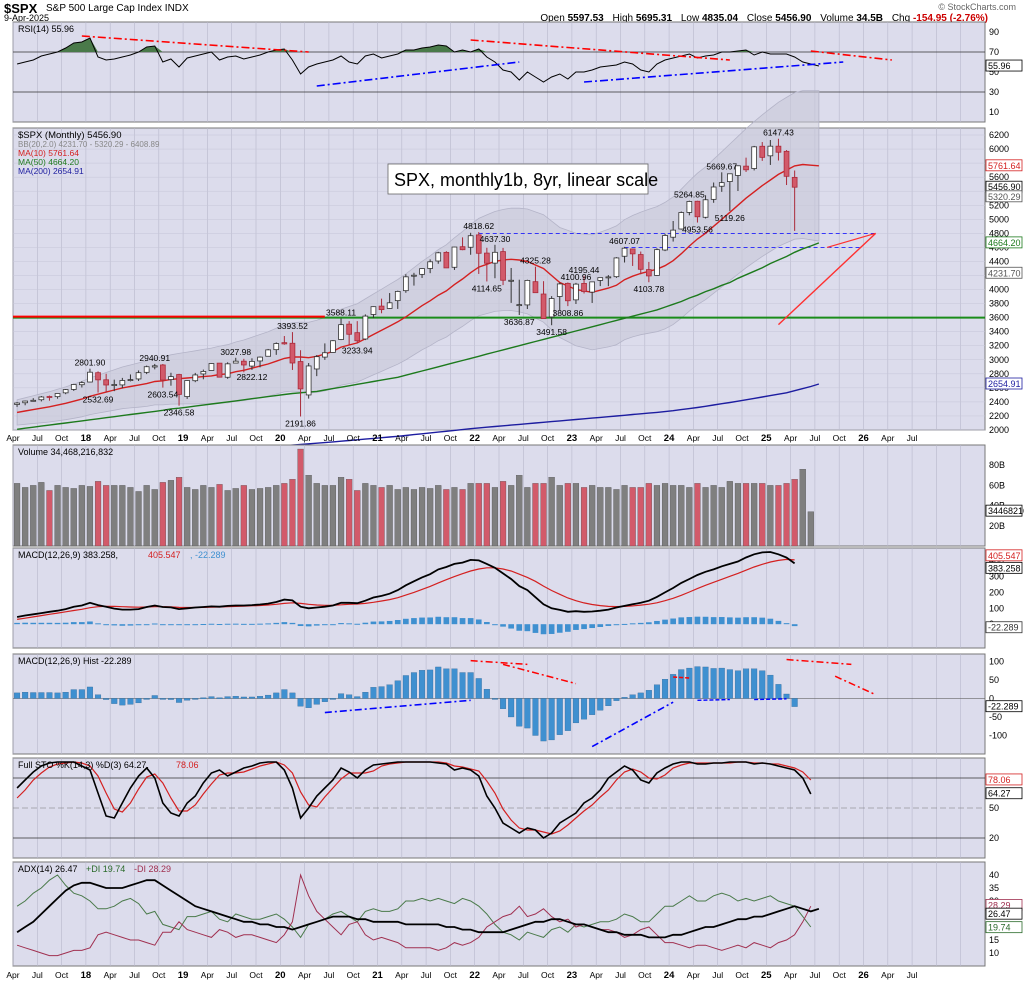 This screenshot has height=983, width=1024. What do you see at coordinates (999, 430) in the screenshot?
I see `price-tick-label: 2000` at bounding box center [999, 430].